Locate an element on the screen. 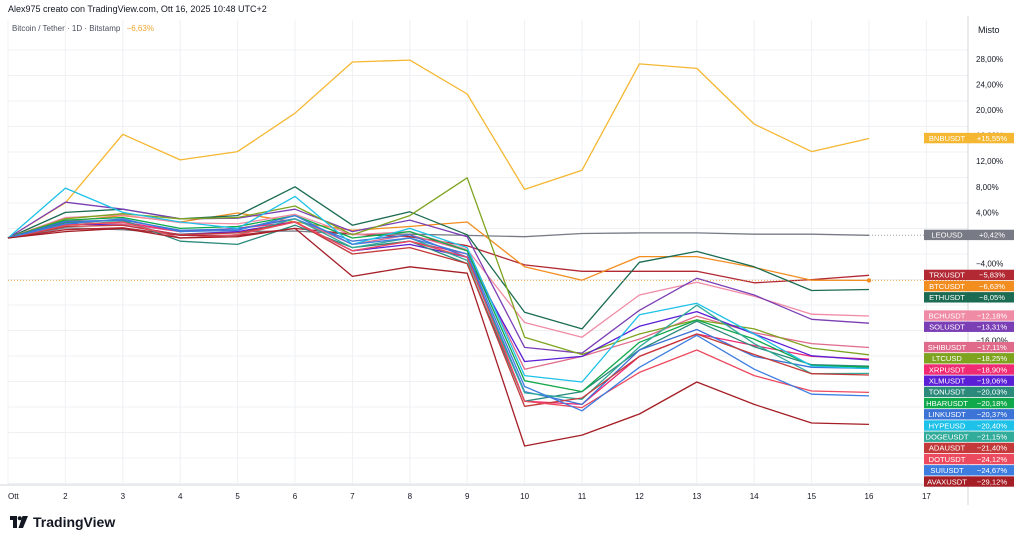  price-label-ticker: ADAUSDT is located at coordinates (947, 448).